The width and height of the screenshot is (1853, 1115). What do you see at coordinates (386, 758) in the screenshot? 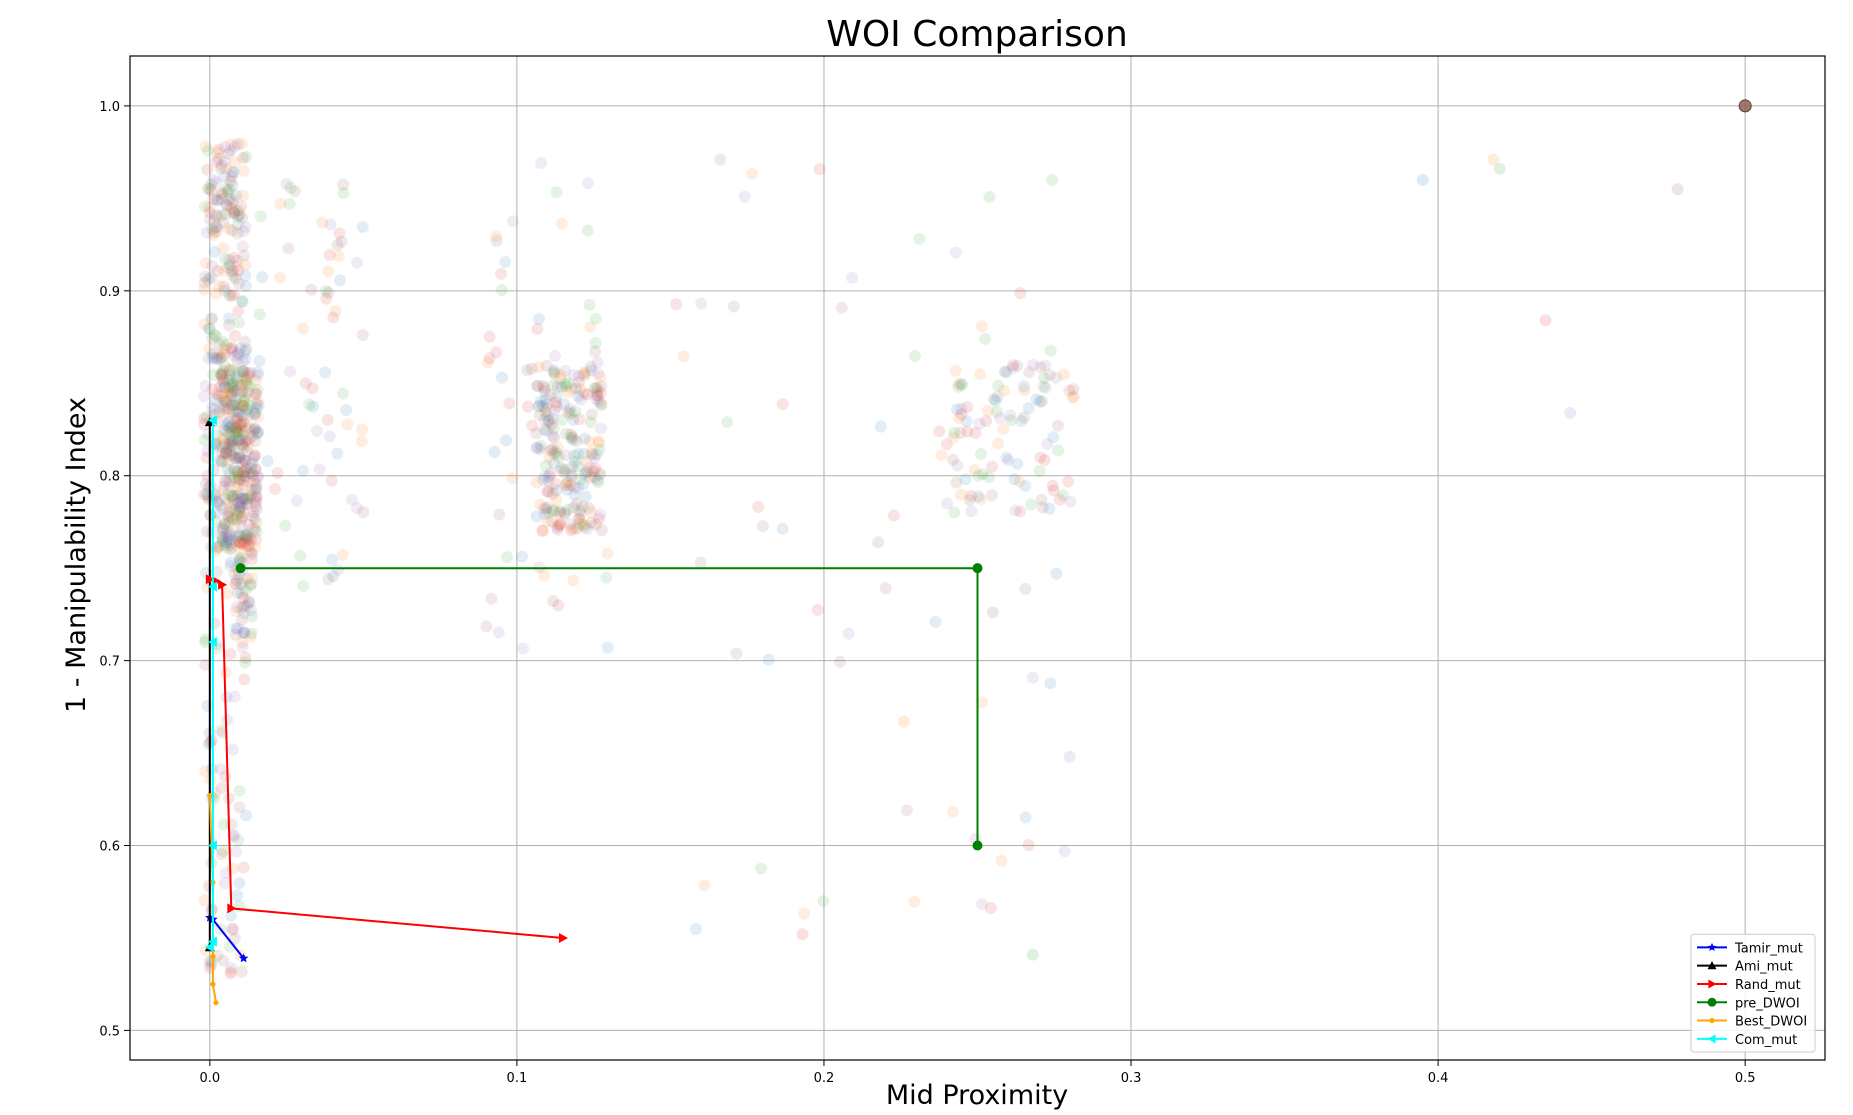
I see `series-rand-mut` at bounding box center [386, 758].